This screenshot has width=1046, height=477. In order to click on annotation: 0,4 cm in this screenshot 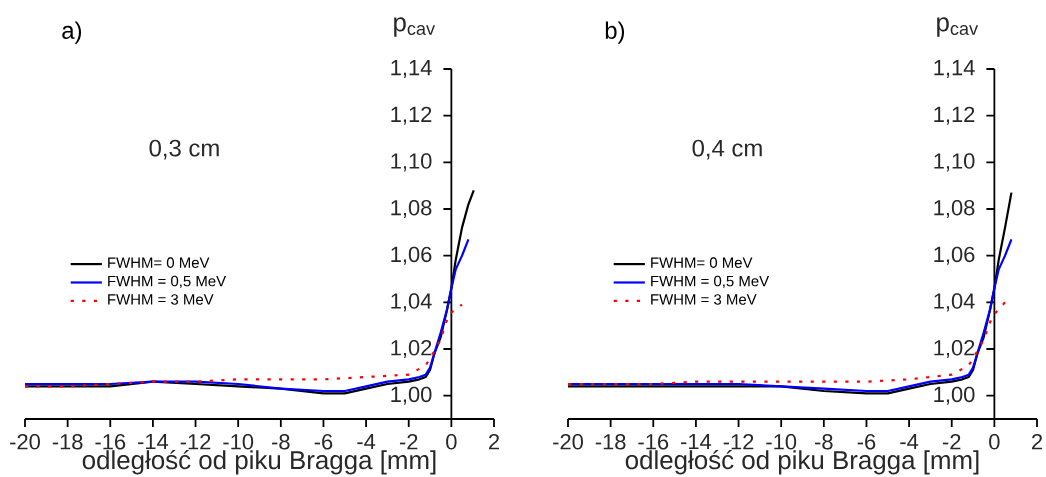, I will do `click(727, 149)`.